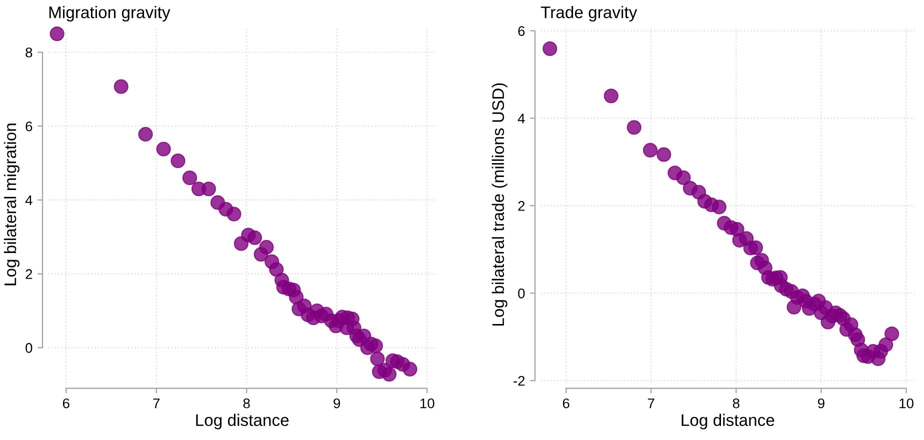 Image resolution: width=924 pixels, height=440 pixels. Describe the element at coordinates (109, 14) in the screenshot. I see `chart-title: Migration gravity` at that location.